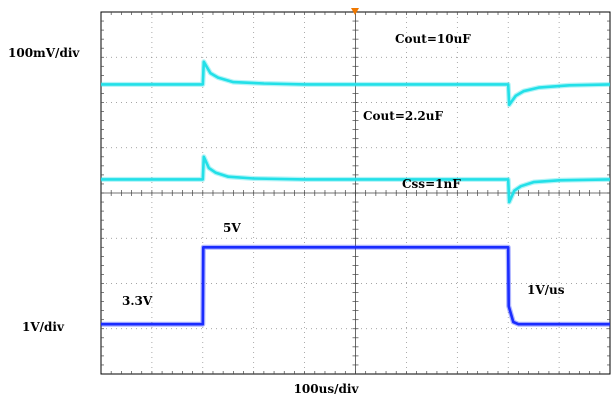 Image resolution: width=611 pixels, height=398 pixels. What do you see at coordinates (431, 184) in the screenshot?
I see `annotation-css-1nf: Css=1nF` at bounding box center [431, 184].